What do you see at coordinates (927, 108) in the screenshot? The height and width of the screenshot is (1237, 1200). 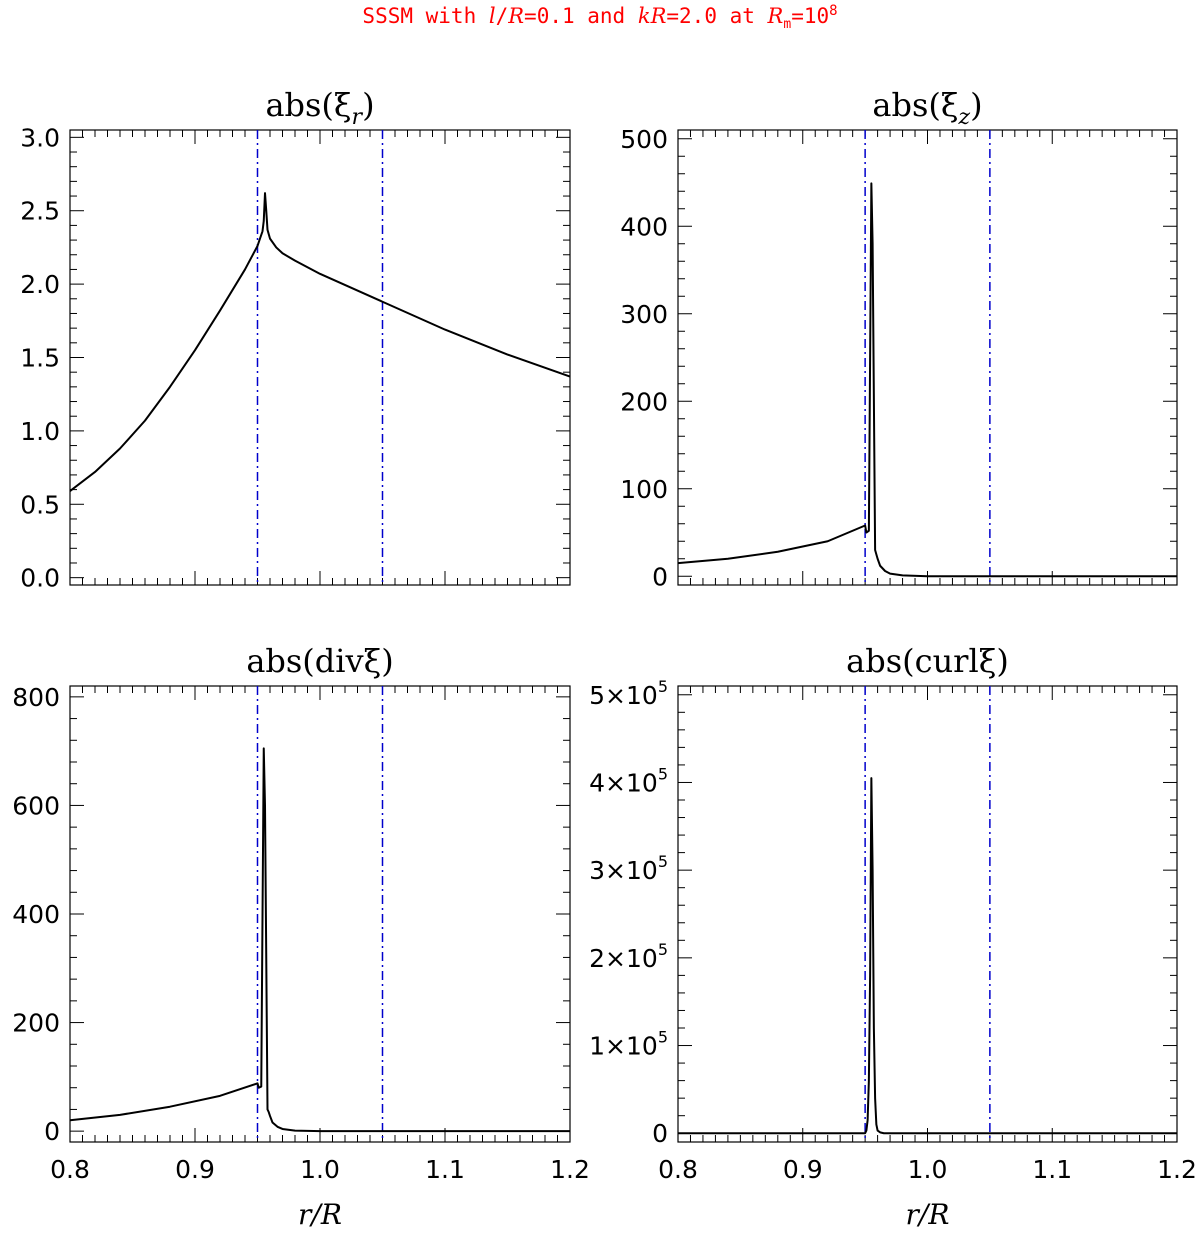 I see `panel-title: abs(ξz)` at bounding box center [927, 108].